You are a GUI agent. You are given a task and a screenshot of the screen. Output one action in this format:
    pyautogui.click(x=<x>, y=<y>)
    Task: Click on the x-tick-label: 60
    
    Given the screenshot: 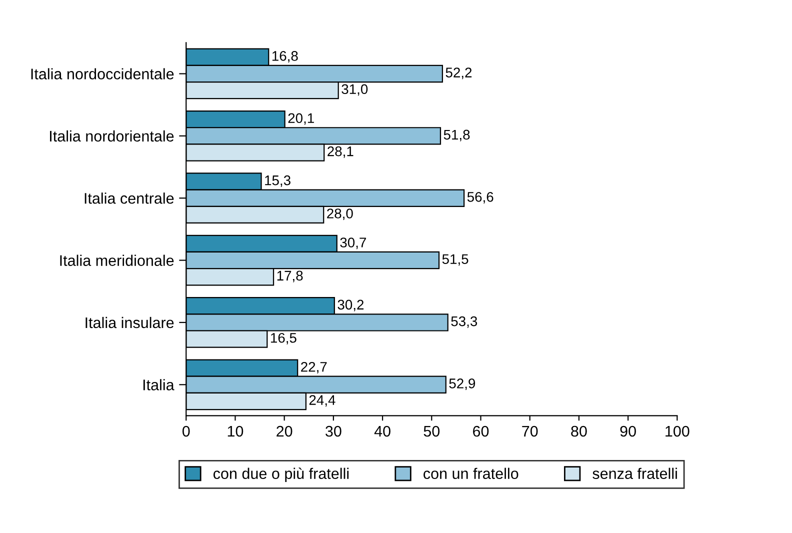 What is the action you would take?
    pyautogui.click(x=481, y=431)
    